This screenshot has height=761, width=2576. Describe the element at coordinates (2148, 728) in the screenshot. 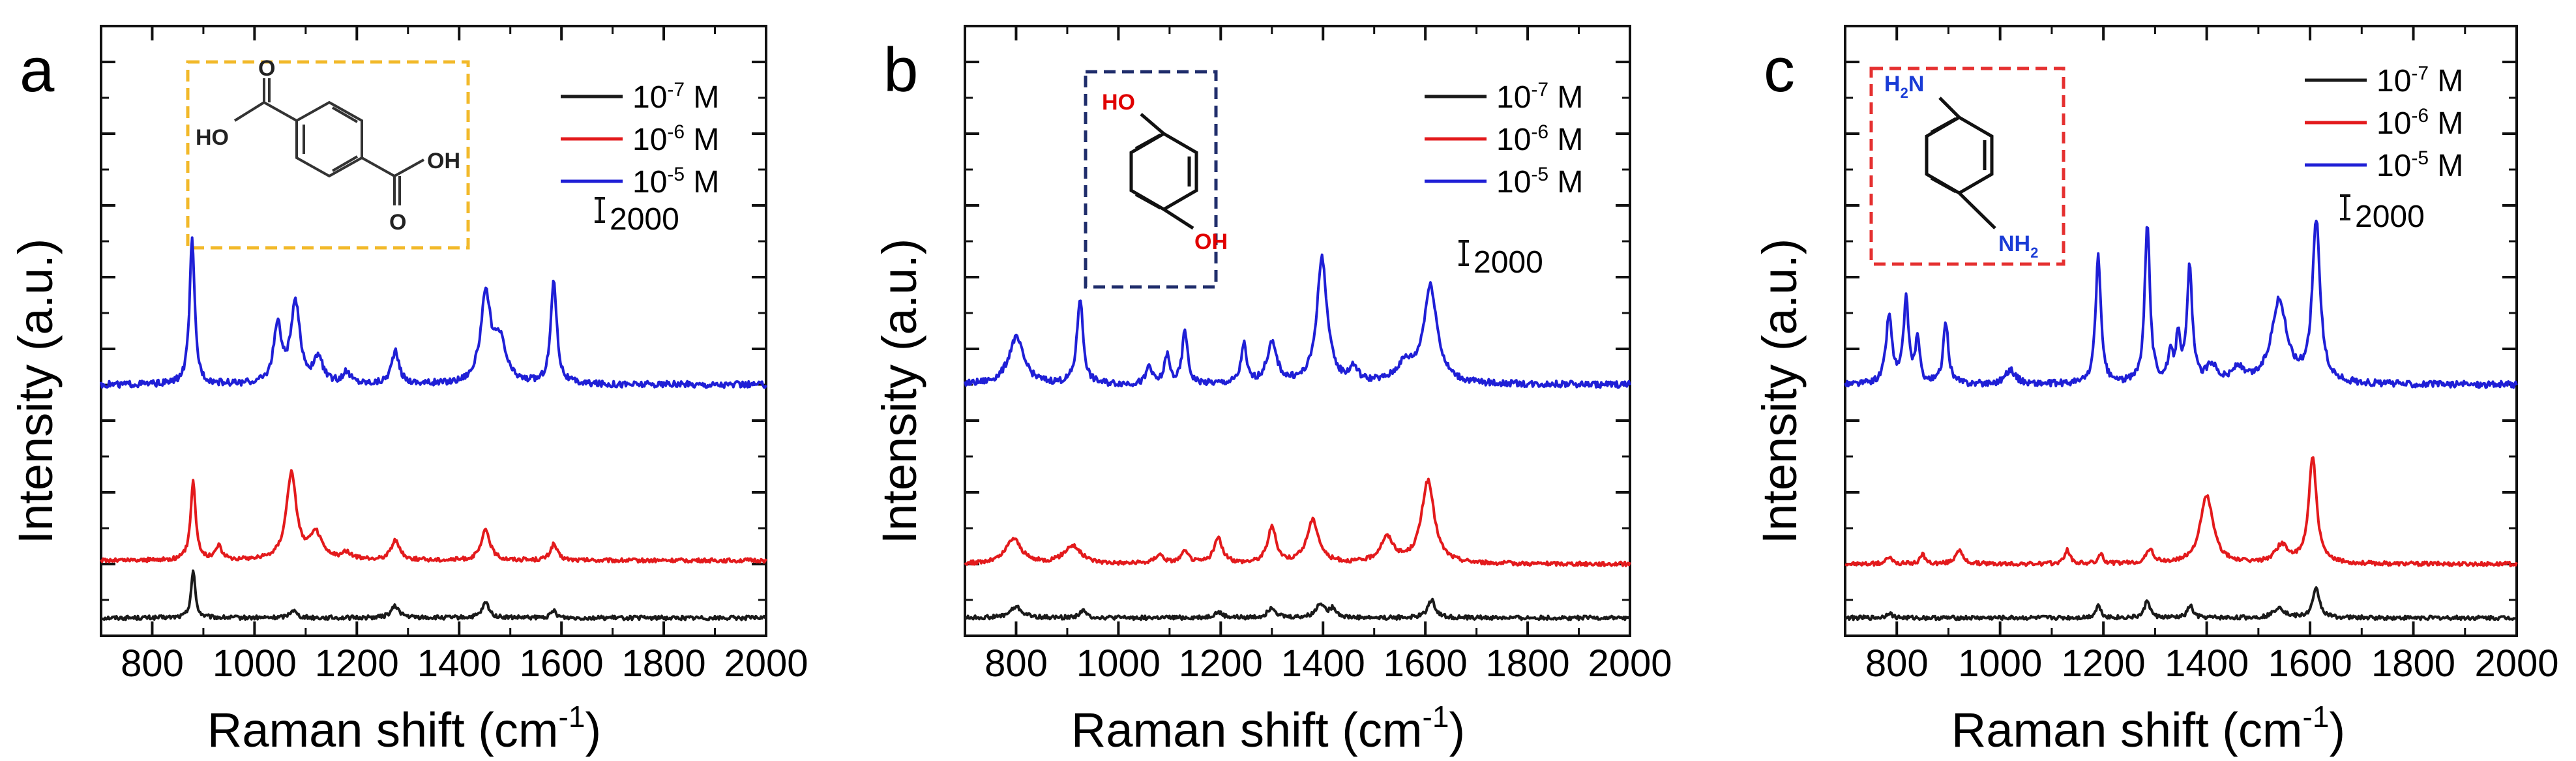

I see `panel-c-xlabel: Raman shift (cm-1)` at that location.